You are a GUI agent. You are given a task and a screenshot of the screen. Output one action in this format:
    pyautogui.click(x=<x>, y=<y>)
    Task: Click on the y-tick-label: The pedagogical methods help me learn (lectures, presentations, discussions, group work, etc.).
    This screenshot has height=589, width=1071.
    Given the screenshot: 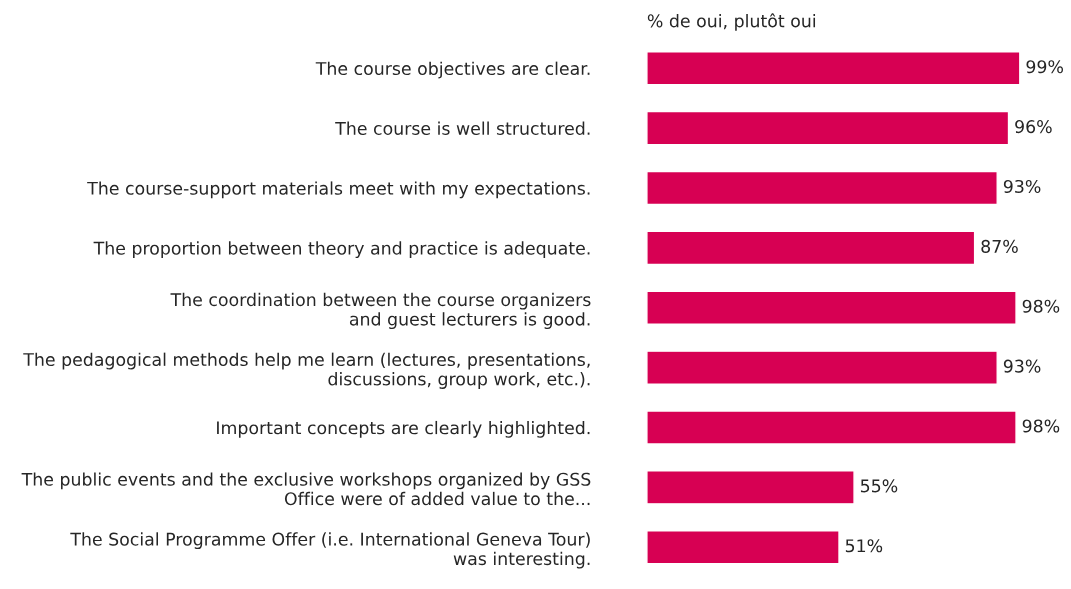 What is the action you would take?
    pyautogui.click(x=306, y=370)
    